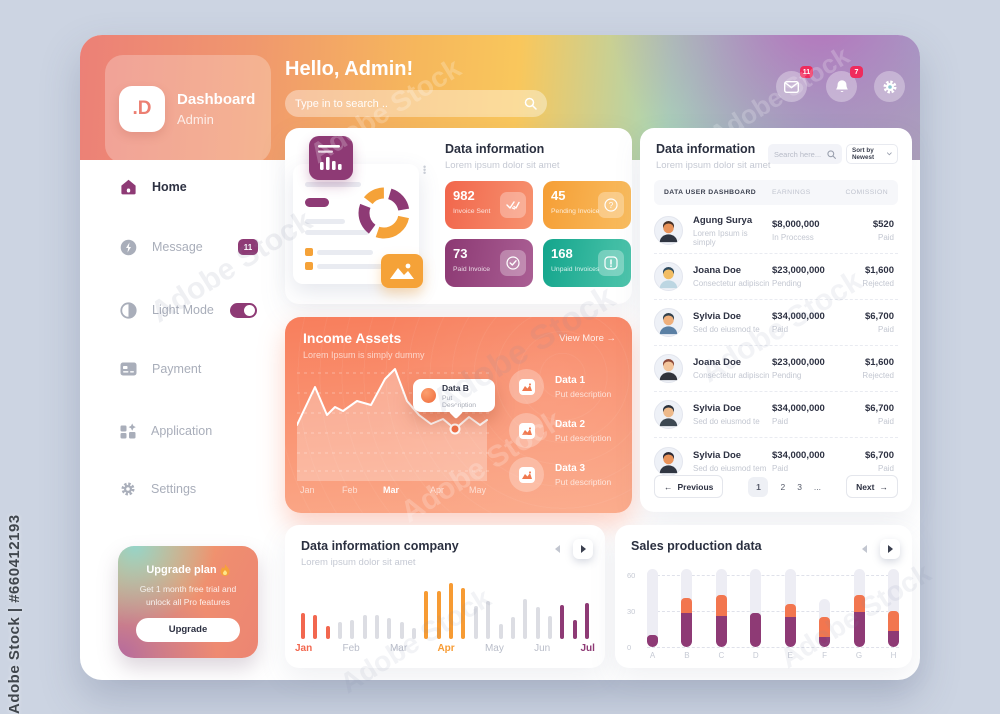  I want to click on page-number: 2, so click(783, 486).